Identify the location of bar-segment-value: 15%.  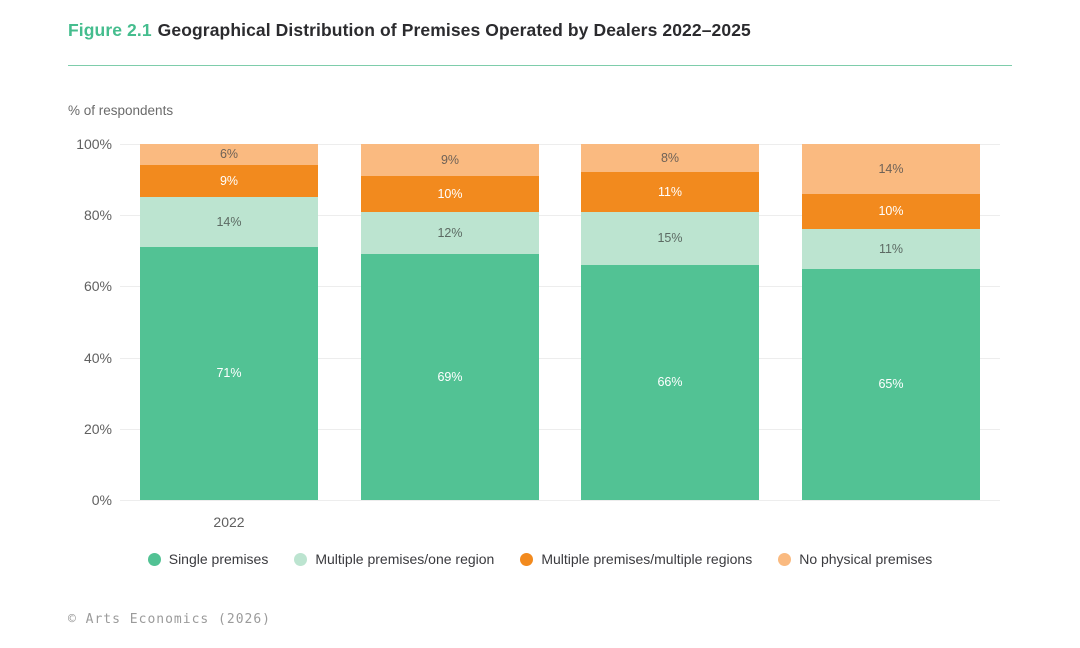
(670, 238).